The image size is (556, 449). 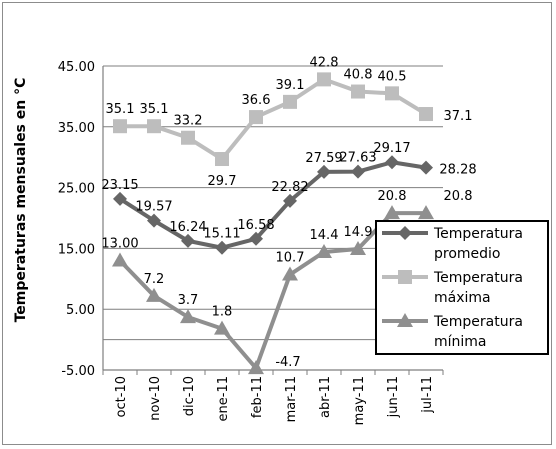 What do you see at coordinates (452, 288) in the screenshot?
I see `legend-item: Temperatura máxima` at bounding box center [452, 288].